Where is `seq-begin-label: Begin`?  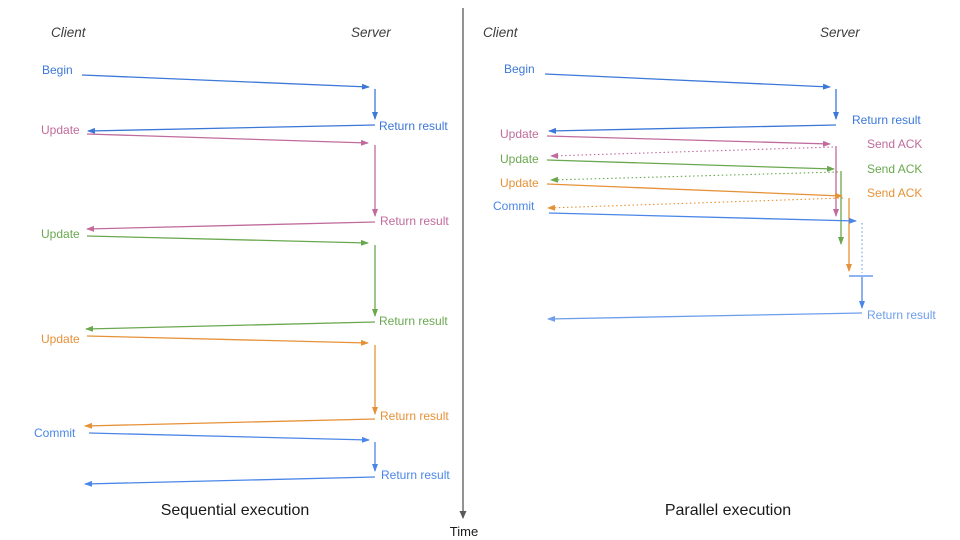 seq-begin-label: Begin is located at coordinates (57, 70).